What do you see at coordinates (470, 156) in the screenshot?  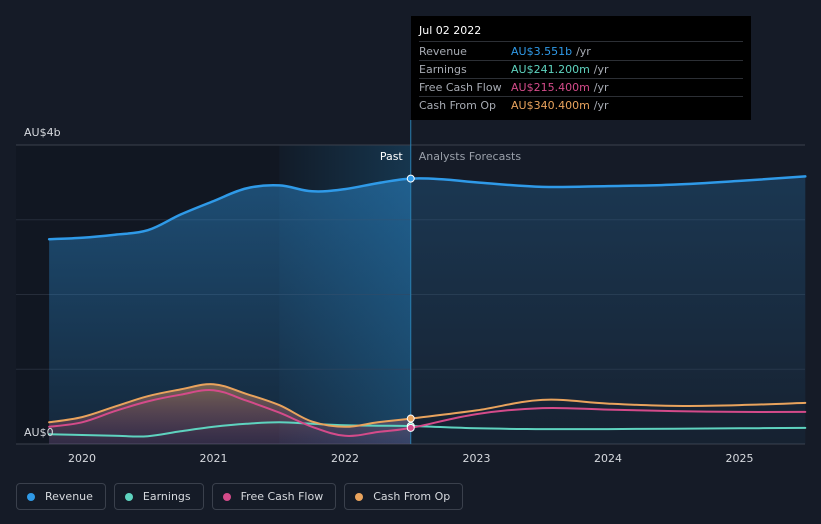 I see `forecast-label: Analysts Forecasts` at bounding box center [470, 156].